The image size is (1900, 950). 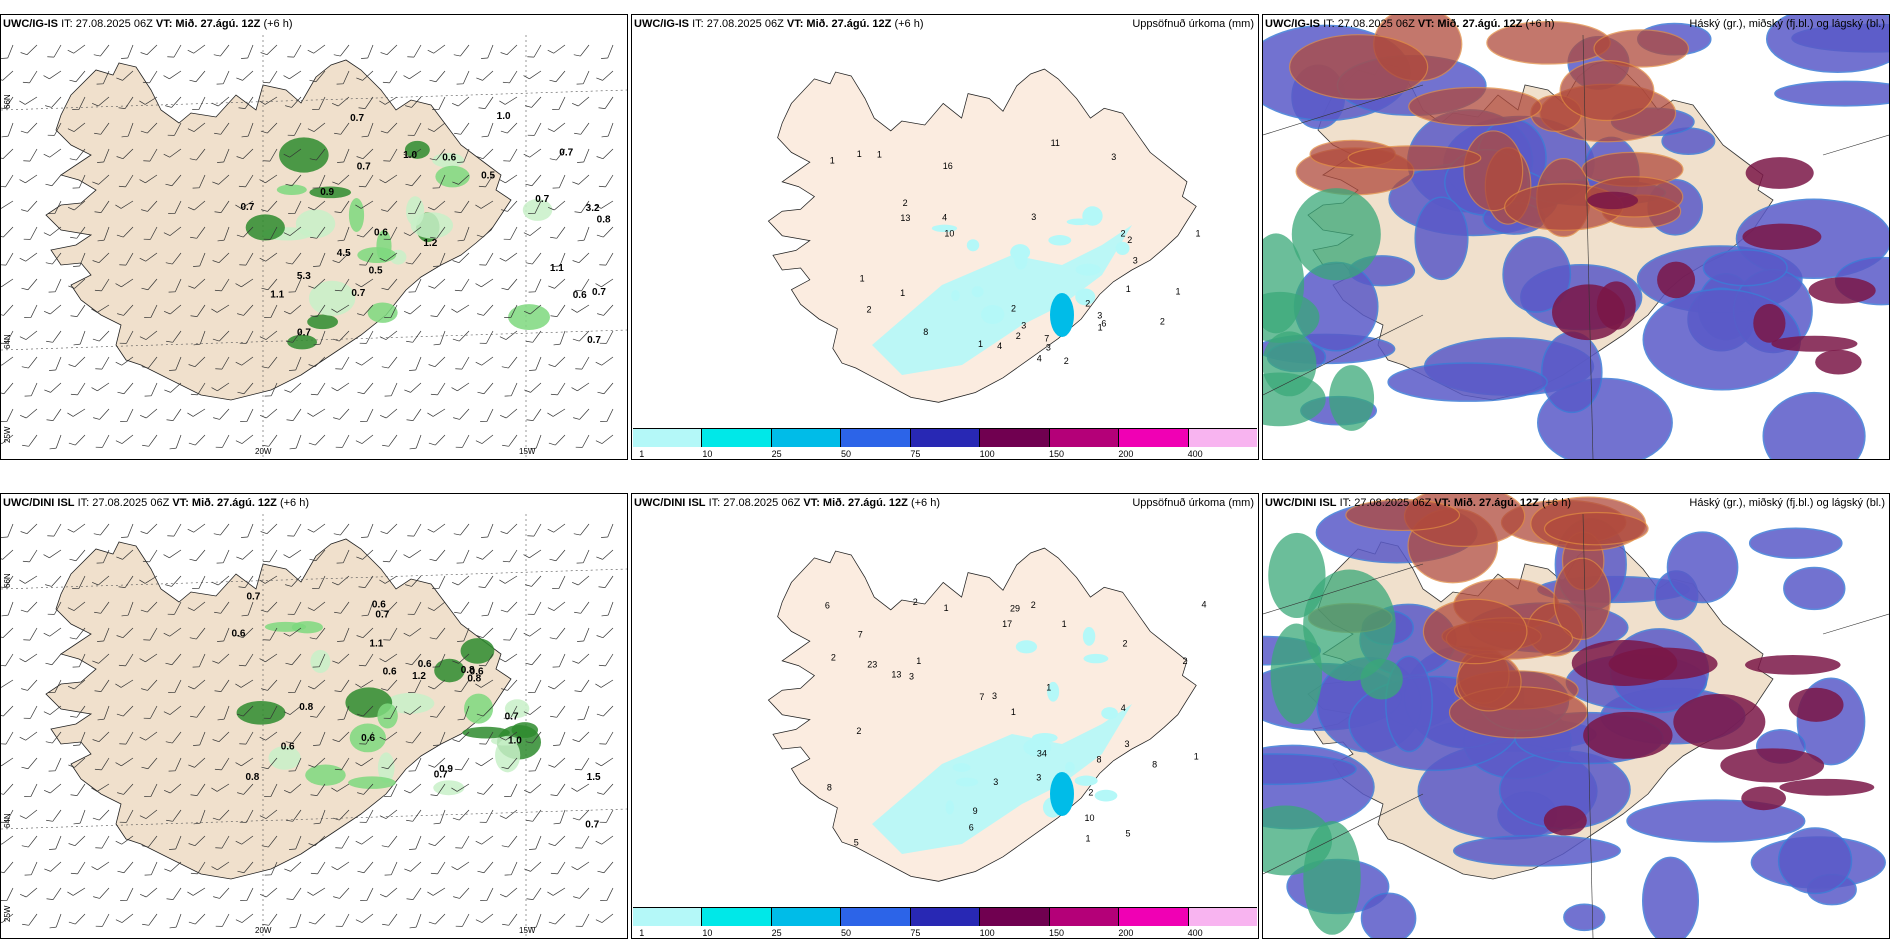 I want to click on precip-value-label: 7, so click(x=860, y=634).